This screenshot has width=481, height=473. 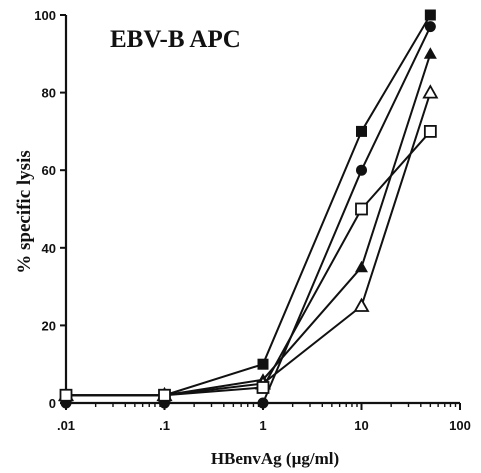 I want to click on x-tick-label: .1, so click(x=164, y=425).